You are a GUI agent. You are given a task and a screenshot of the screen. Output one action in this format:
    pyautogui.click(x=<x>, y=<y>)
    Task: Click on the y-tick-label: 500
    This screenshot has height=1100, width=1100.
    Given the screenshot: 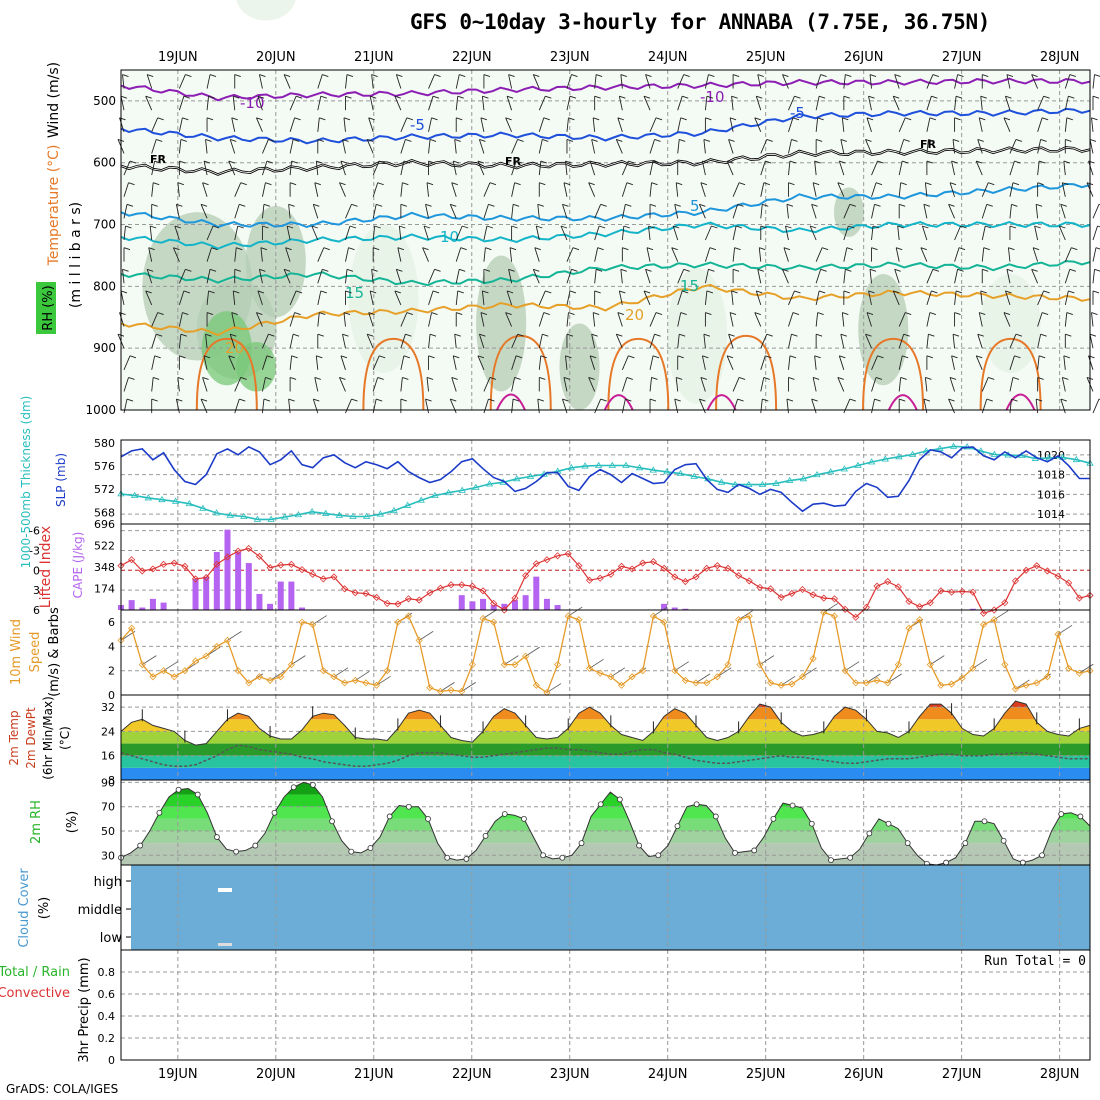 What is the action you would take?
    pyautogui.click(x=104, y=101)
    